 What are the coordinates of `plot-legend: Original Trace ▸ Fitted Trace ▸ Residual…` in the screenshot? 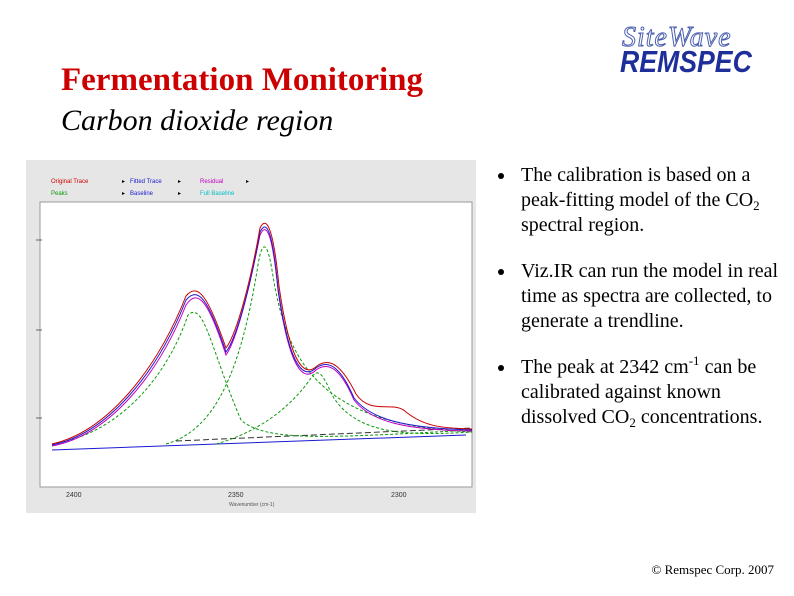 It's located at (150, 188).